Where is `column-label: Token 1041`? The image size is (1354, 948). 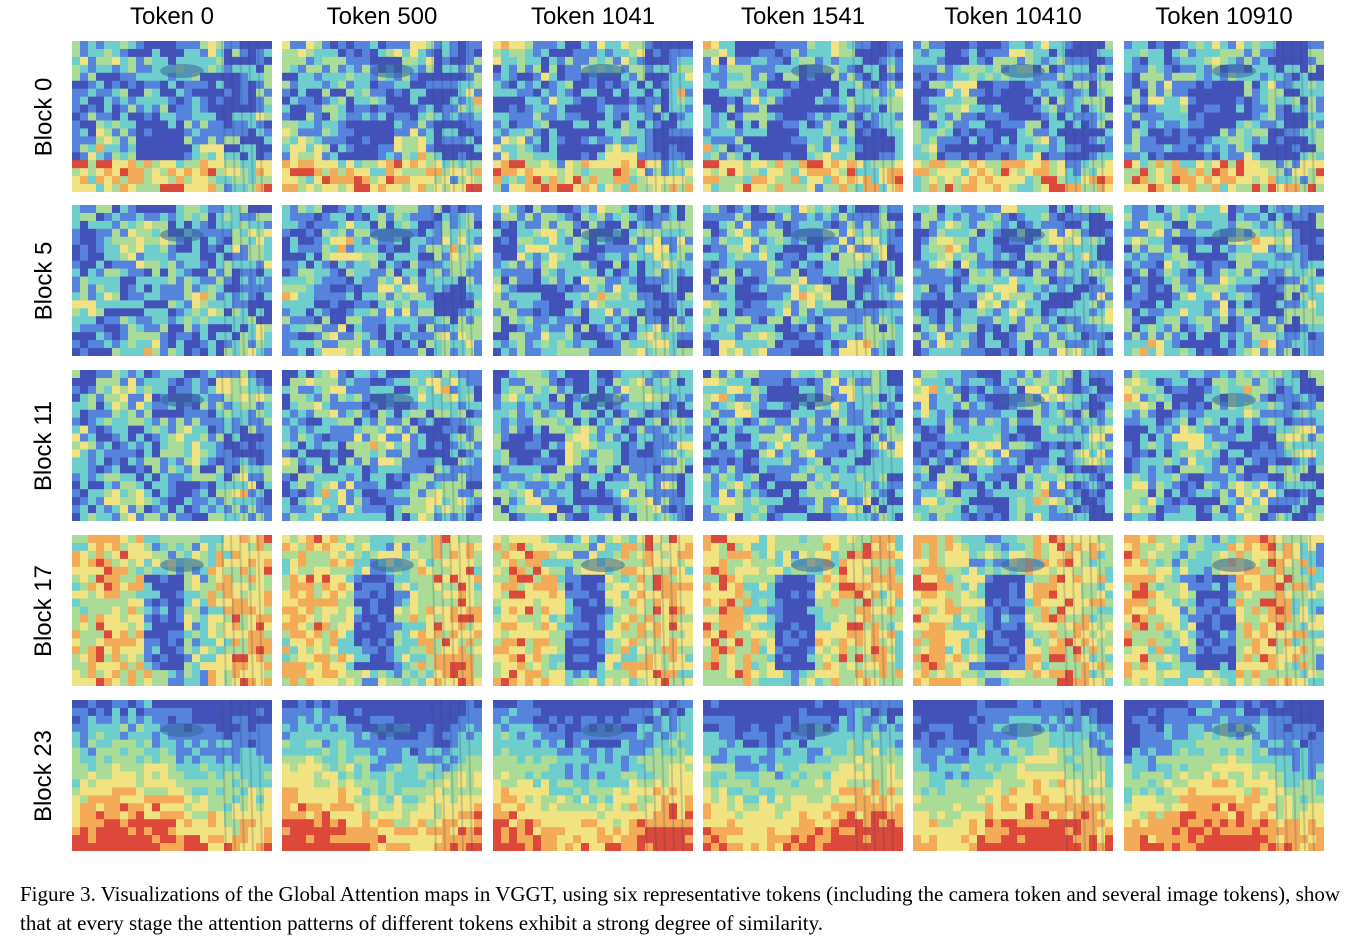 column-label: Token 1041 is located at coordinates (593, 16).